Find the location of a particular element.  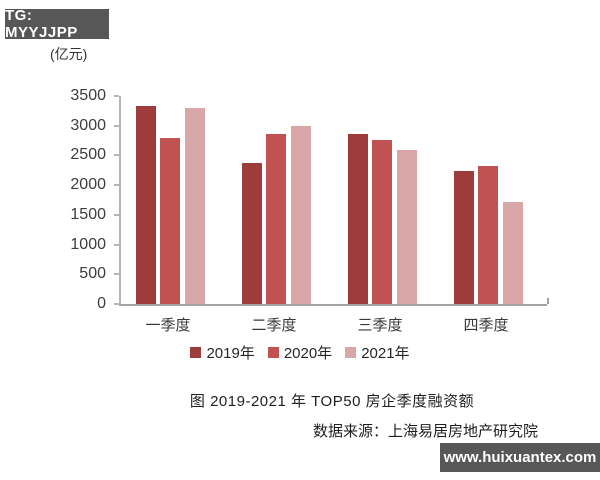

watermark-bar: www.huixuantex.com is located at coordinates (520, 457).